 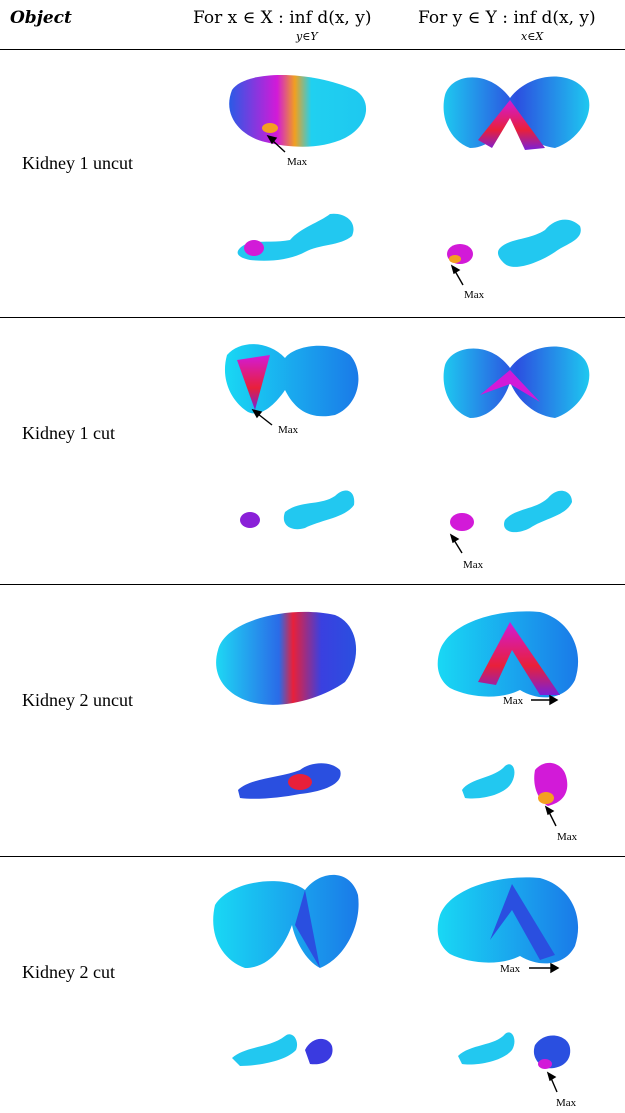 I want to click on row-label-kidney-1-cut: Kidney 1 cut, so click(x=68, y=433).